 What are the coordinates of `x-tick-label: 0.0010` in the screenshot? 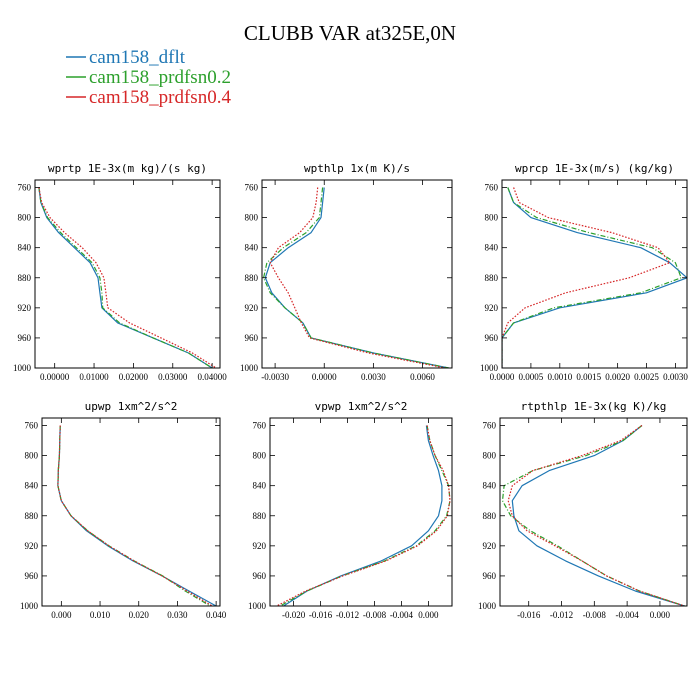 It's located at (559, 377).